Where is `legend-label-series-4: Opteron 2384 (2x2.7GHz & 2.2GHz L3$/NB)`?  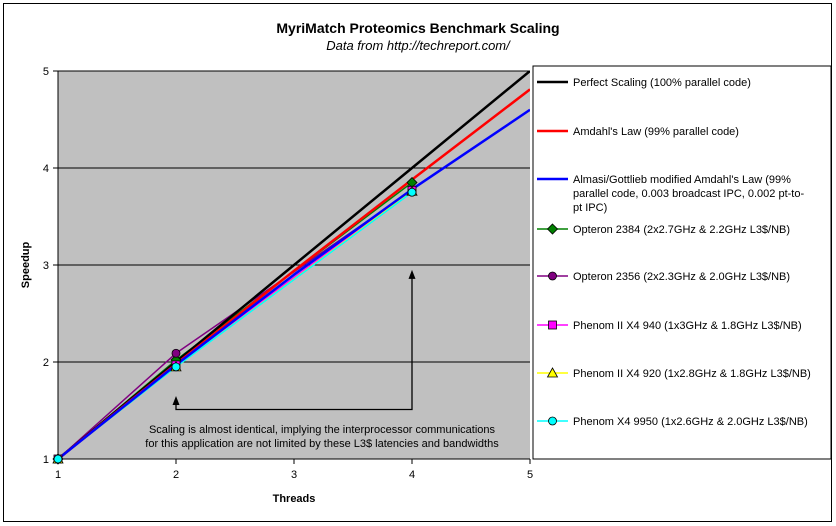 legend-label-series-4: Opteron 2384 (2x2.7GHz & 2.2GHz L3$/NB) is located at coordinates (681, 230).